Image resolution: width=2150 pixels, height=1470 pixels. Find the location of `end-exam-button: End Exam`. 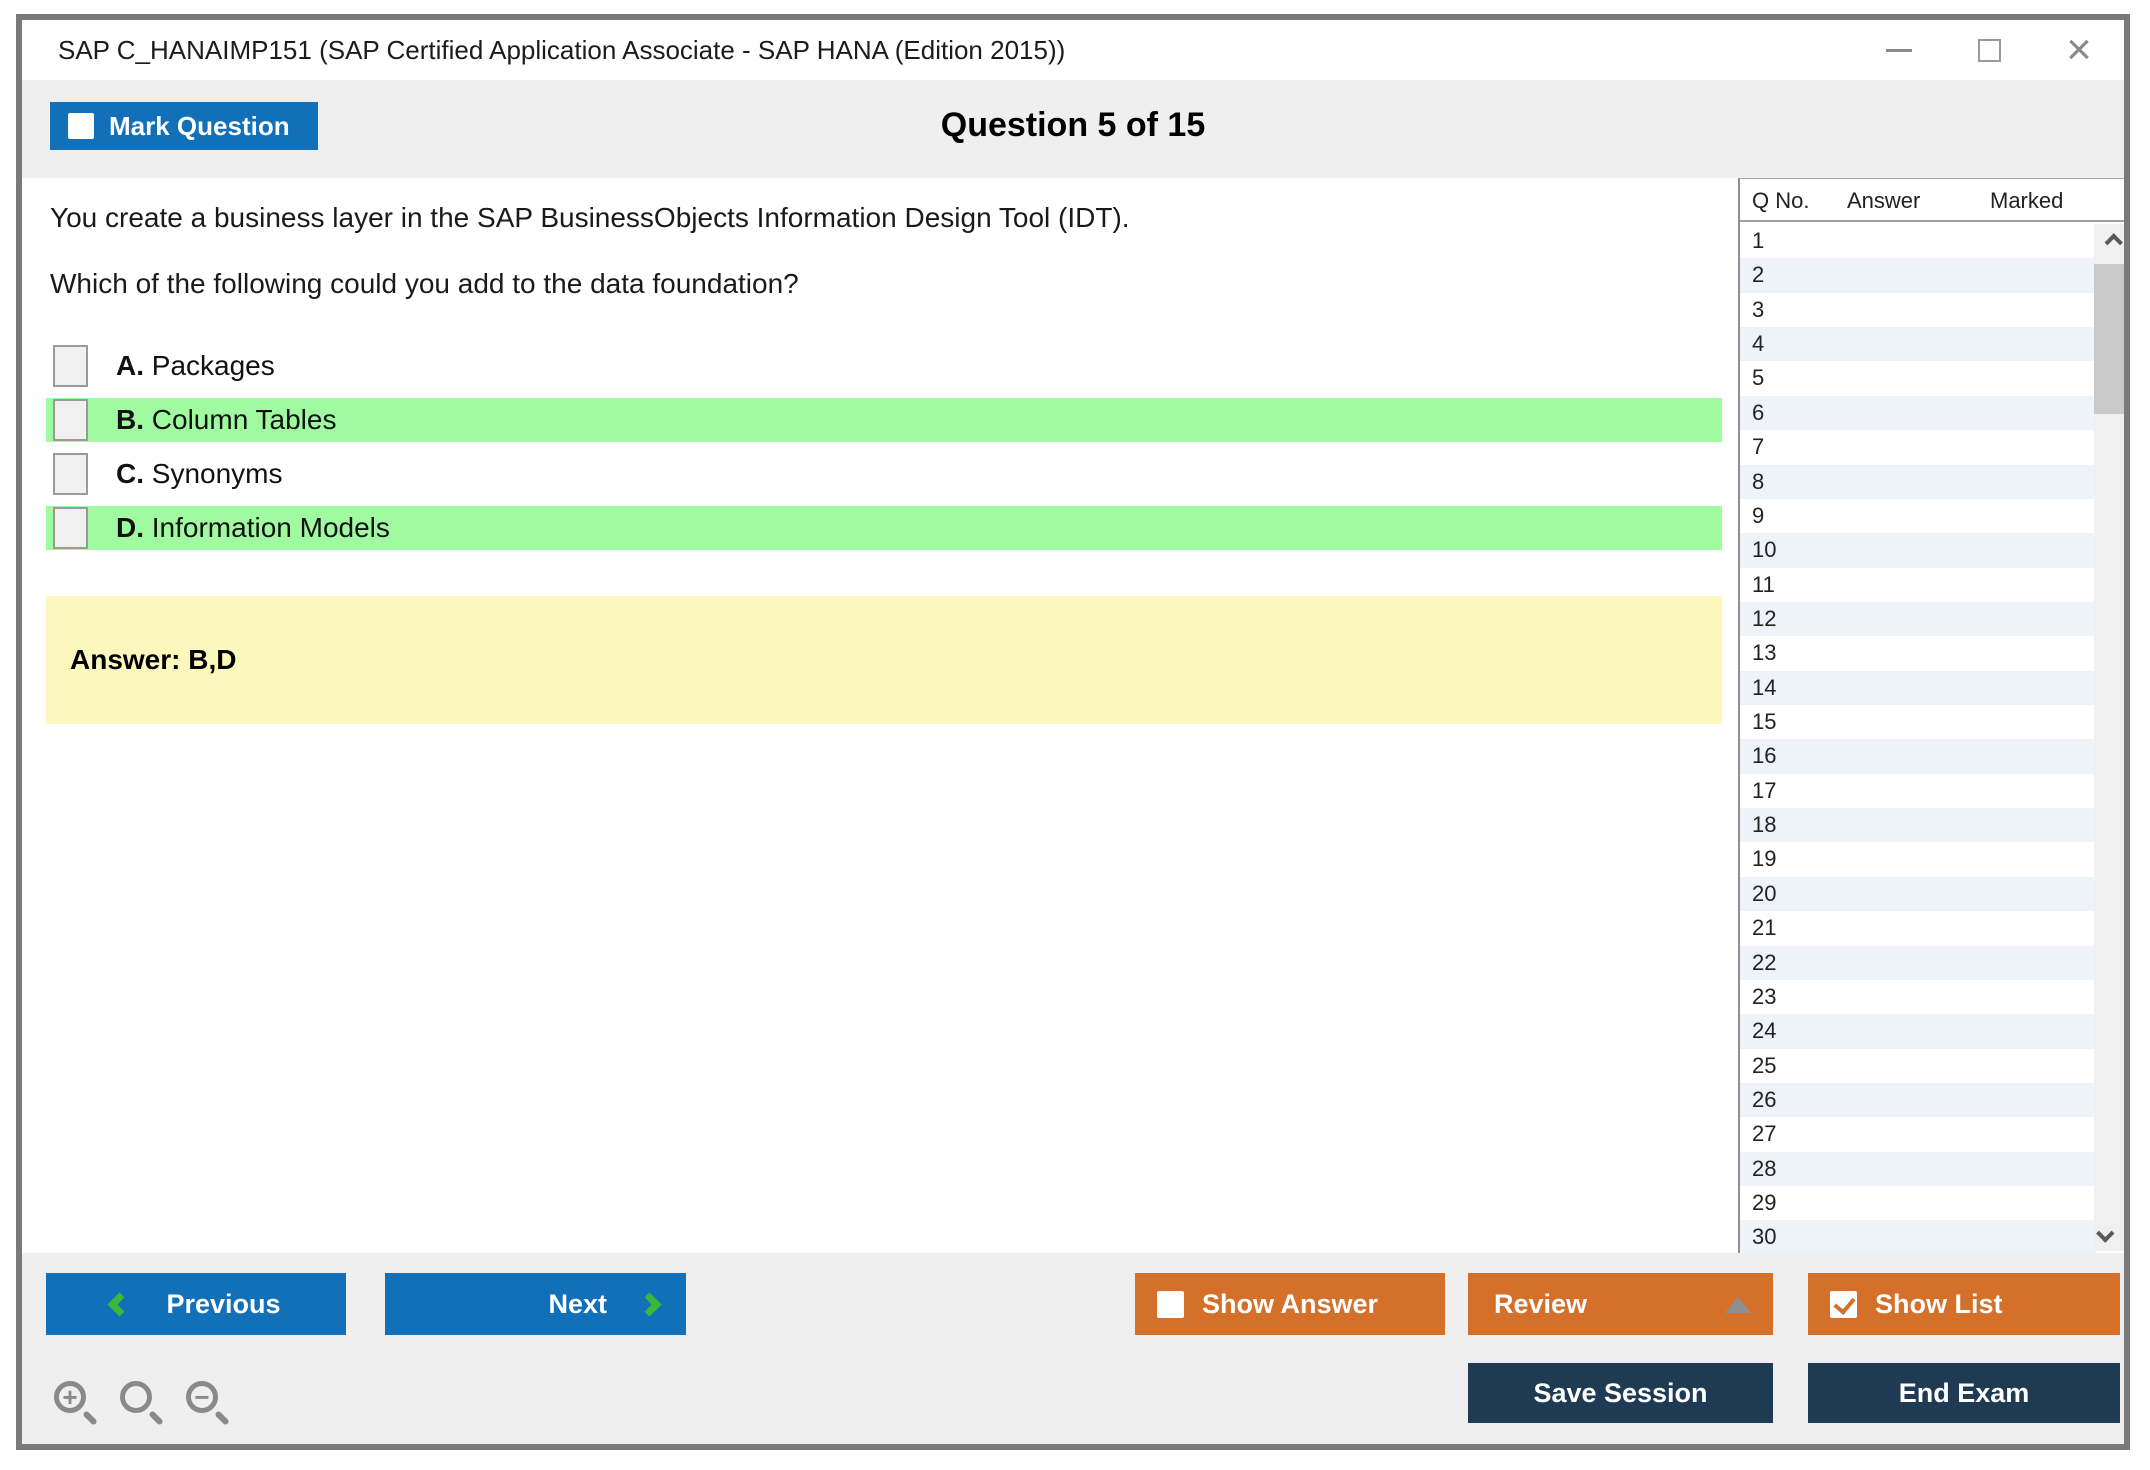

end-exam-button: End Exam is located at coordinates (1964, 1393).